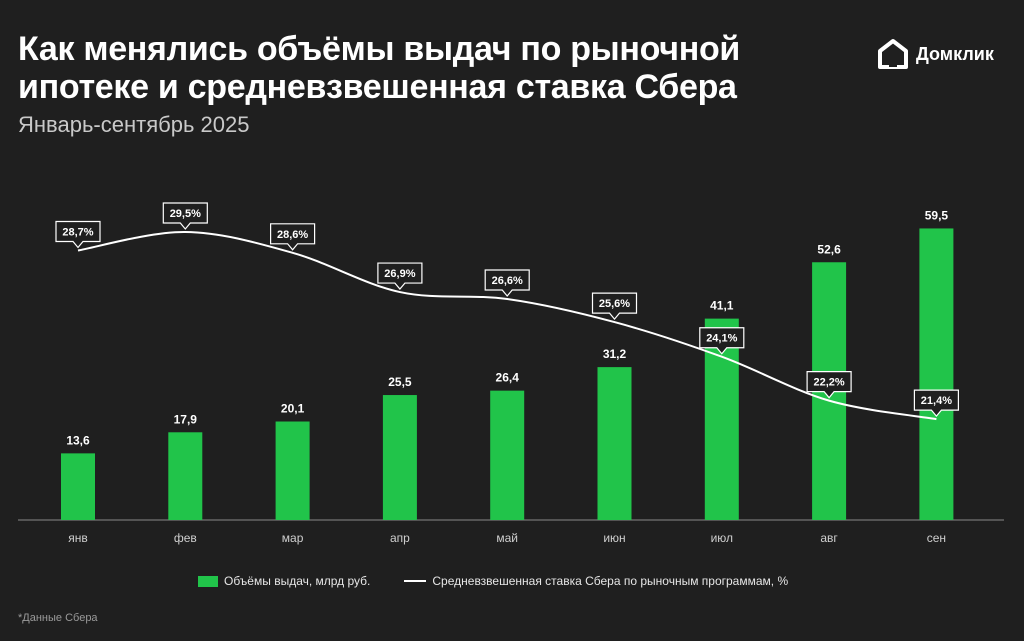  I want to click on bar-value-label: 26,4, so click(508, 378).